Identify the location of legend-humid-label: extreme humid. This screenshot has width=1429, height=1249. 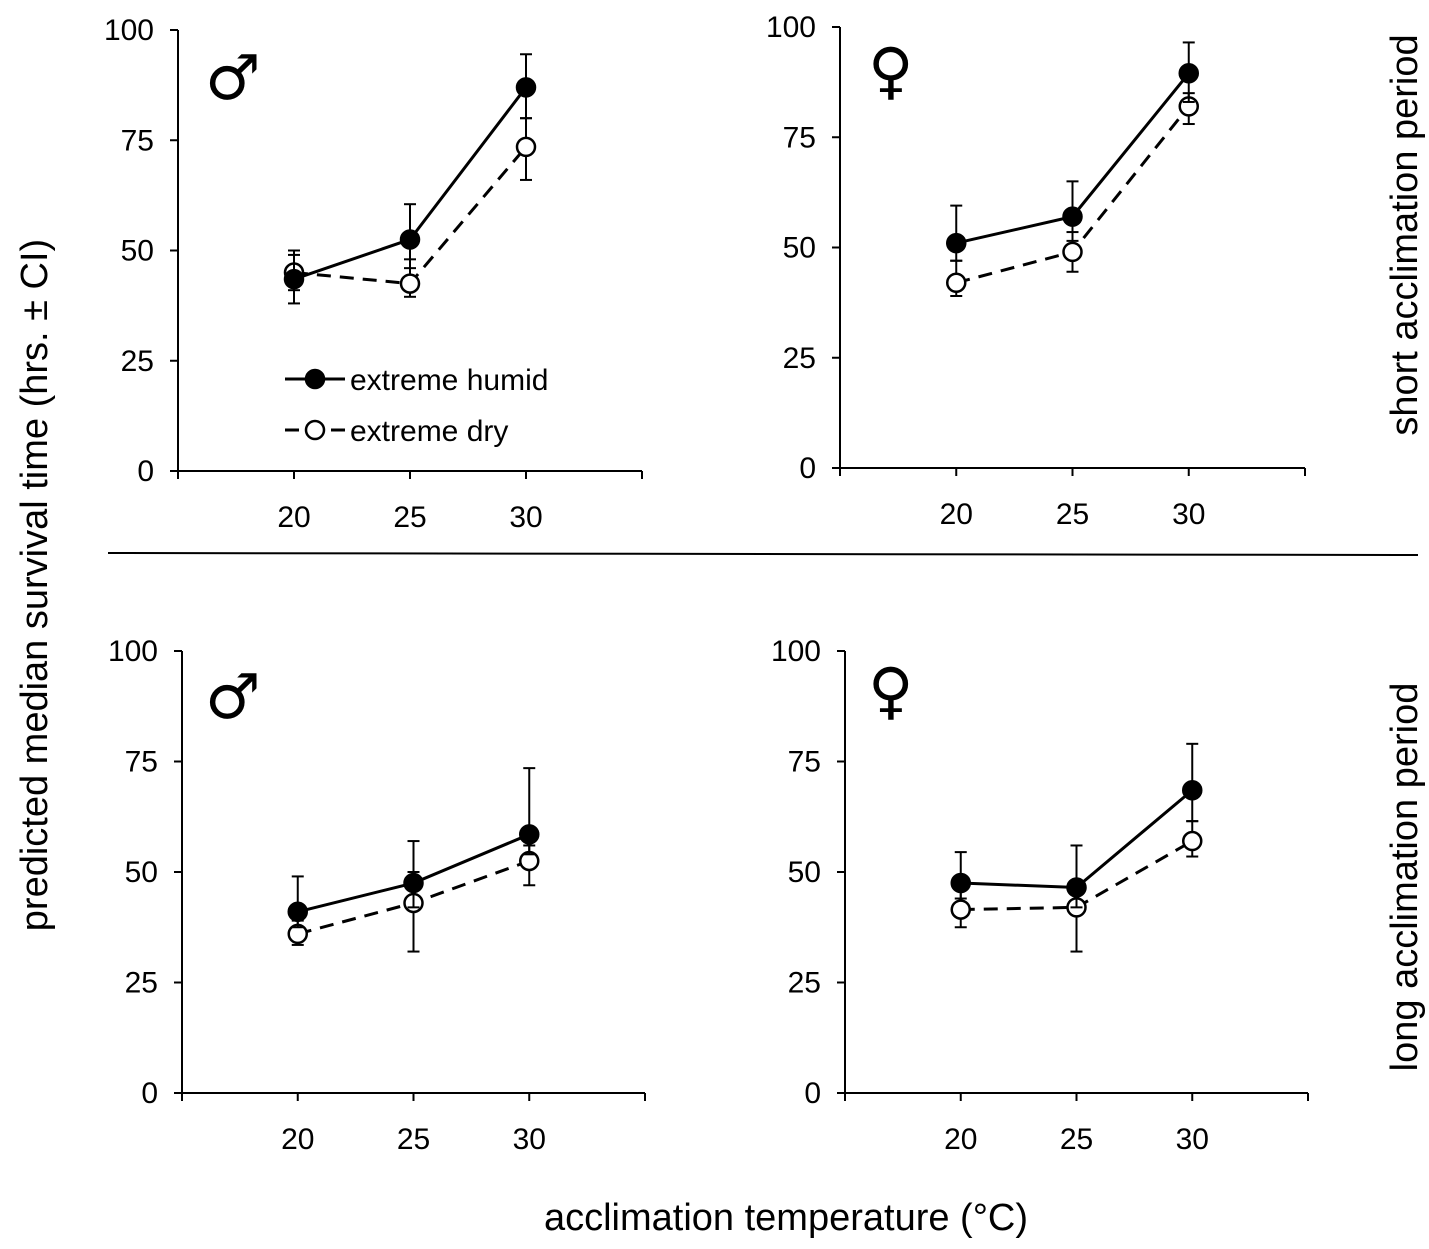
(449, 380).